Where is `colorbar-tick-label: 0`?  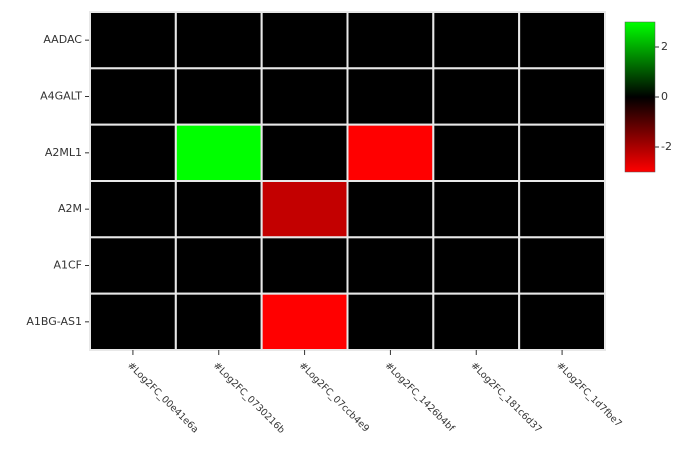 colorbar-tick-label: 0 is located at coordinates (664, 96).